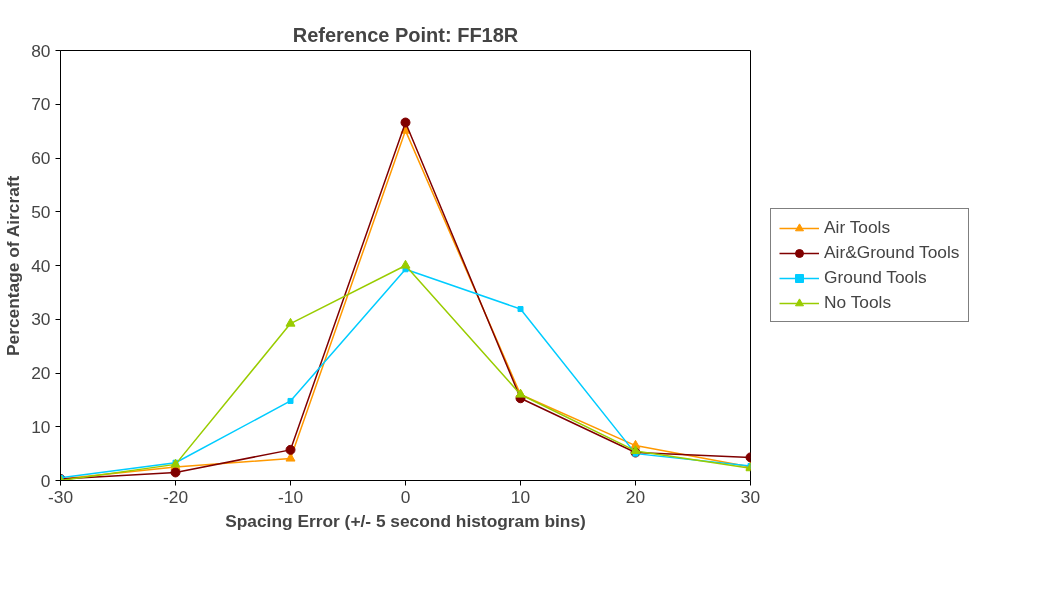 This screenshot has height=599, width=1060. I want to click on y-tick-label: 60, so click(41, 158).